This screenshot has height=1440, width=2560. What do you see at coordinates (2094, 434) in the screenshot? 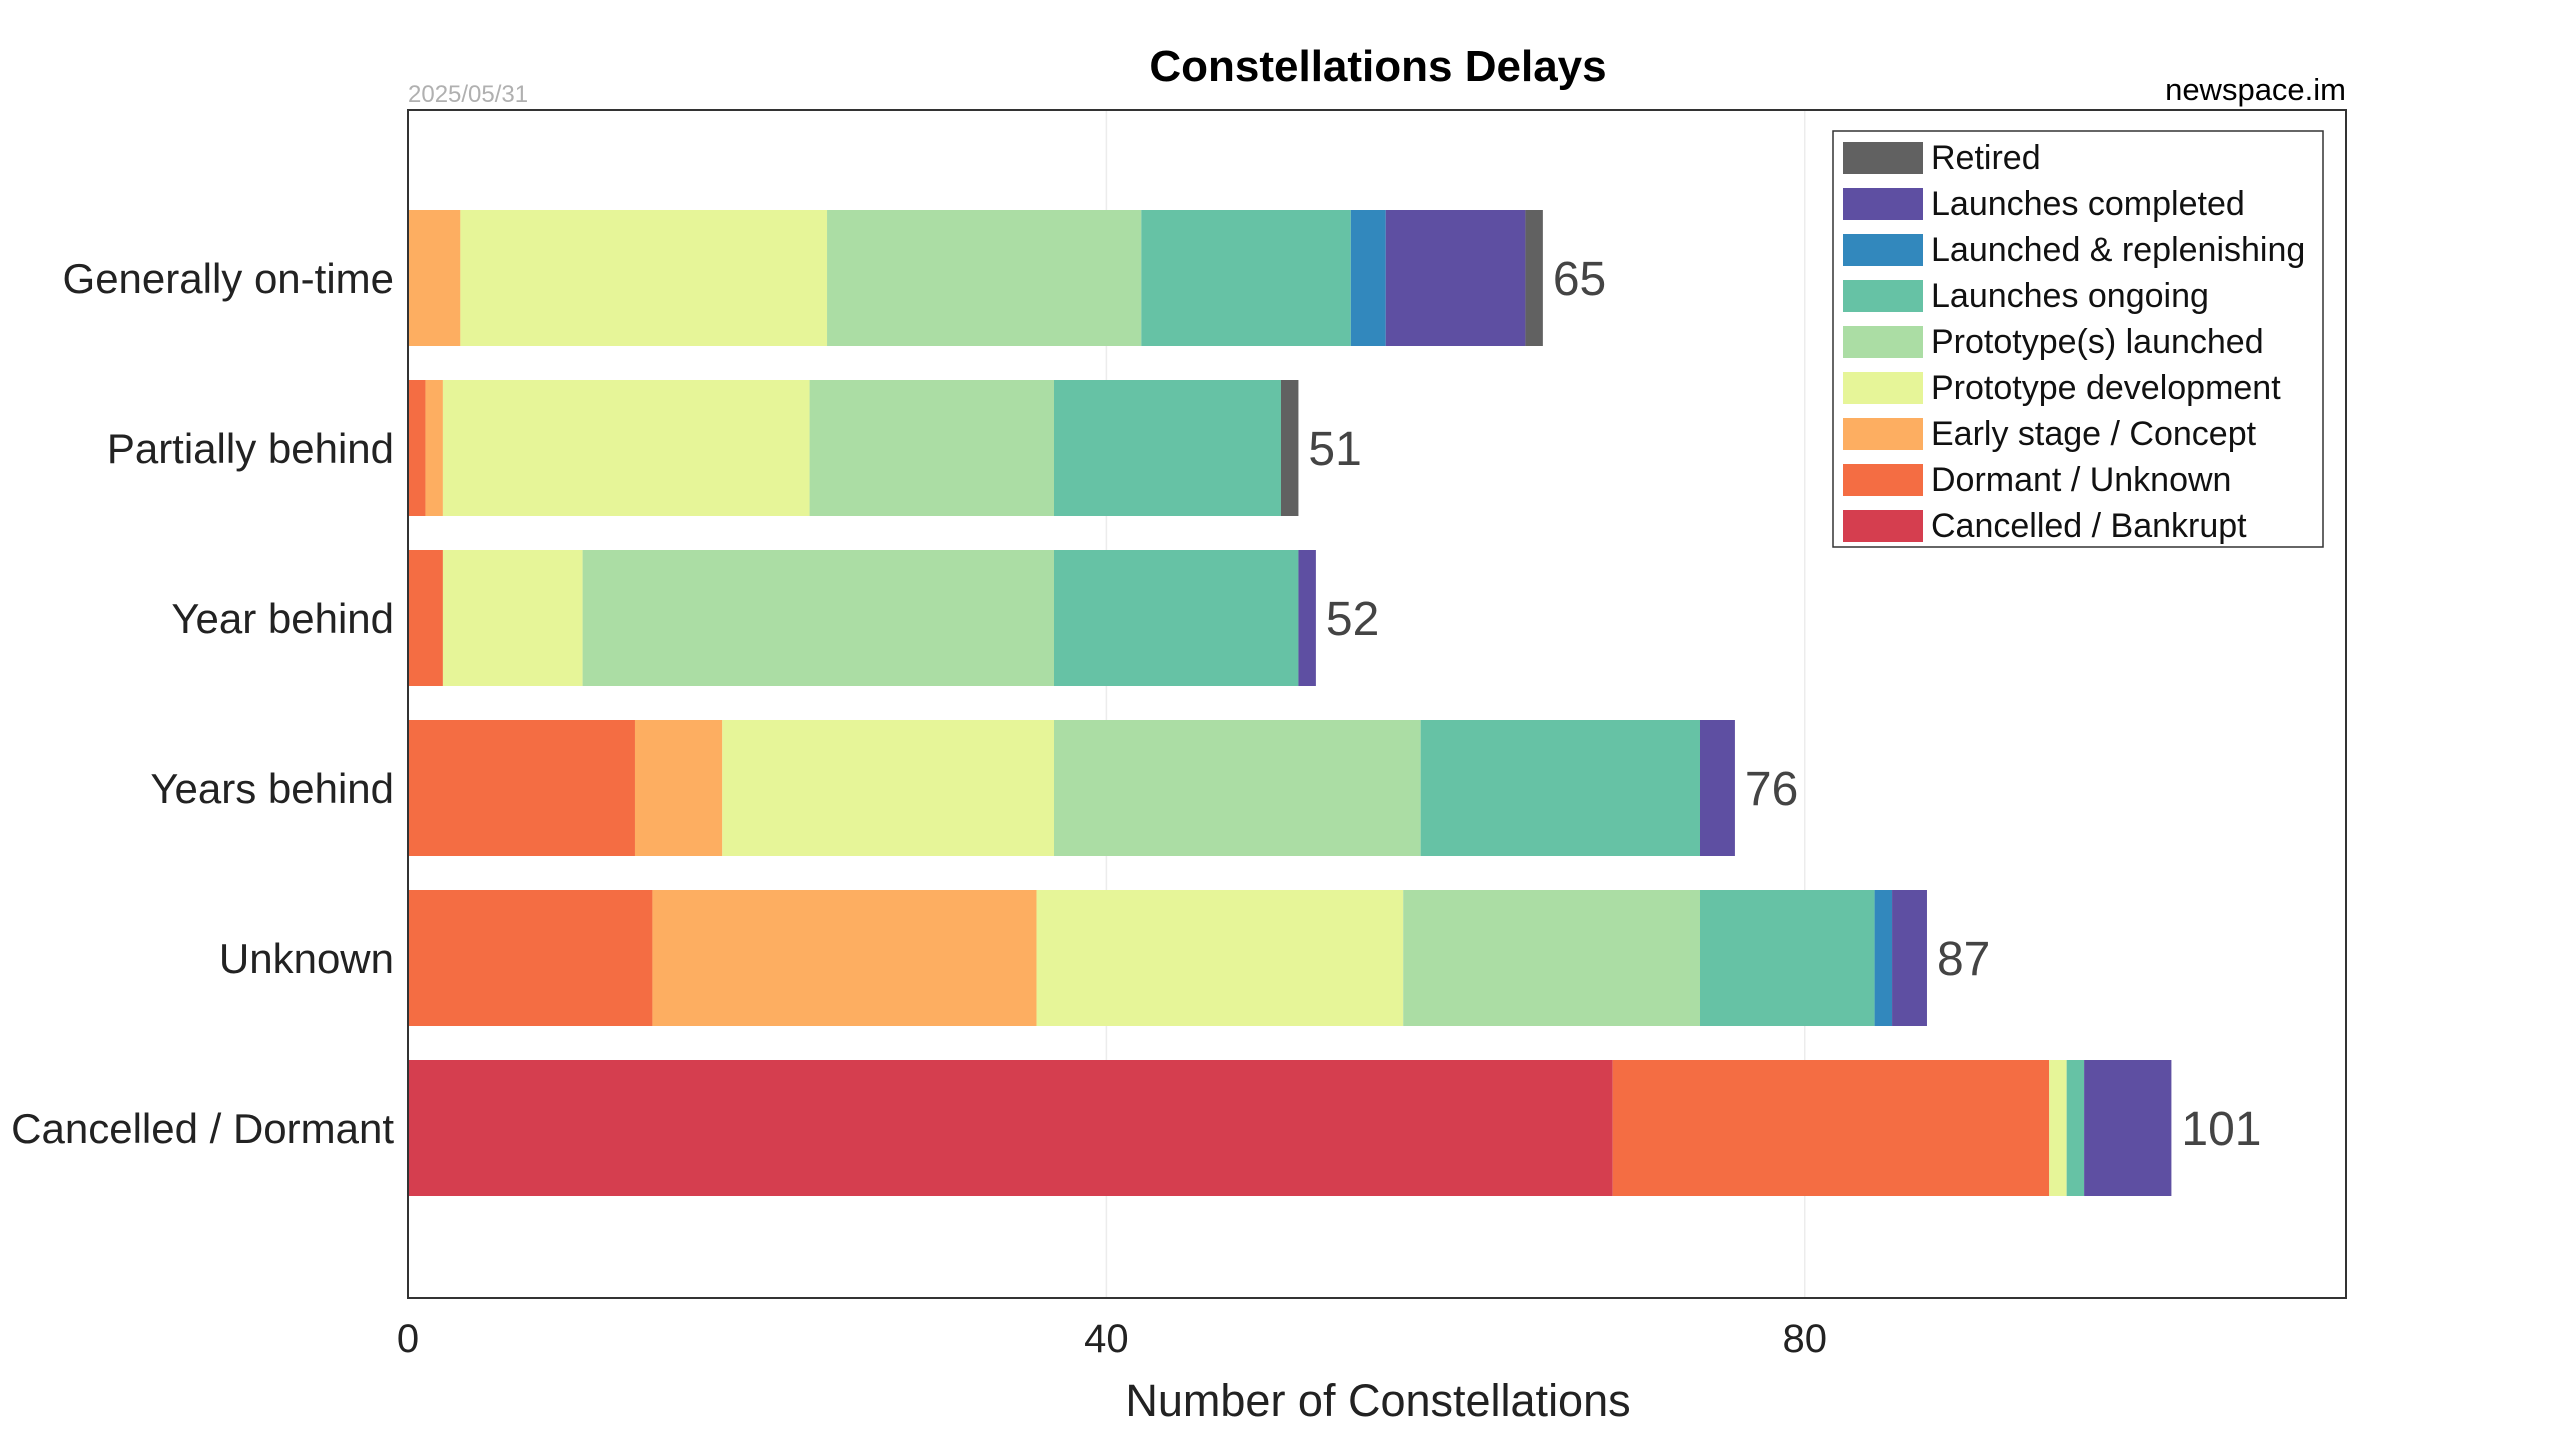
I see `legend-label: Early stage / Concept` at bounding box center [2094, 434].